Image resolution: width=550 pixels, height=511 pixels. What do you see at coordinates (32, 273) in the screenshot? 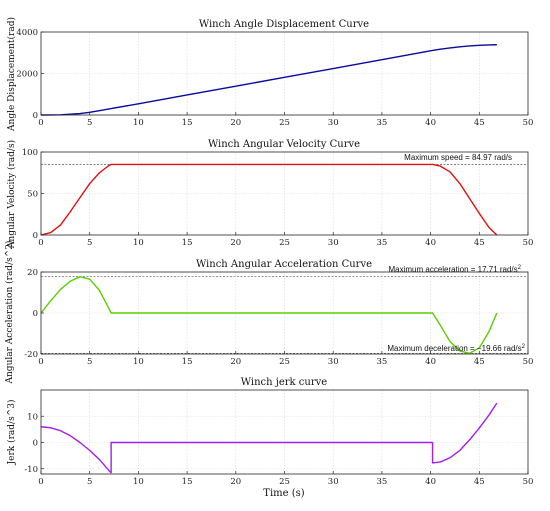
I see `y-tick-label: 20` at bounding box center [32, 273].